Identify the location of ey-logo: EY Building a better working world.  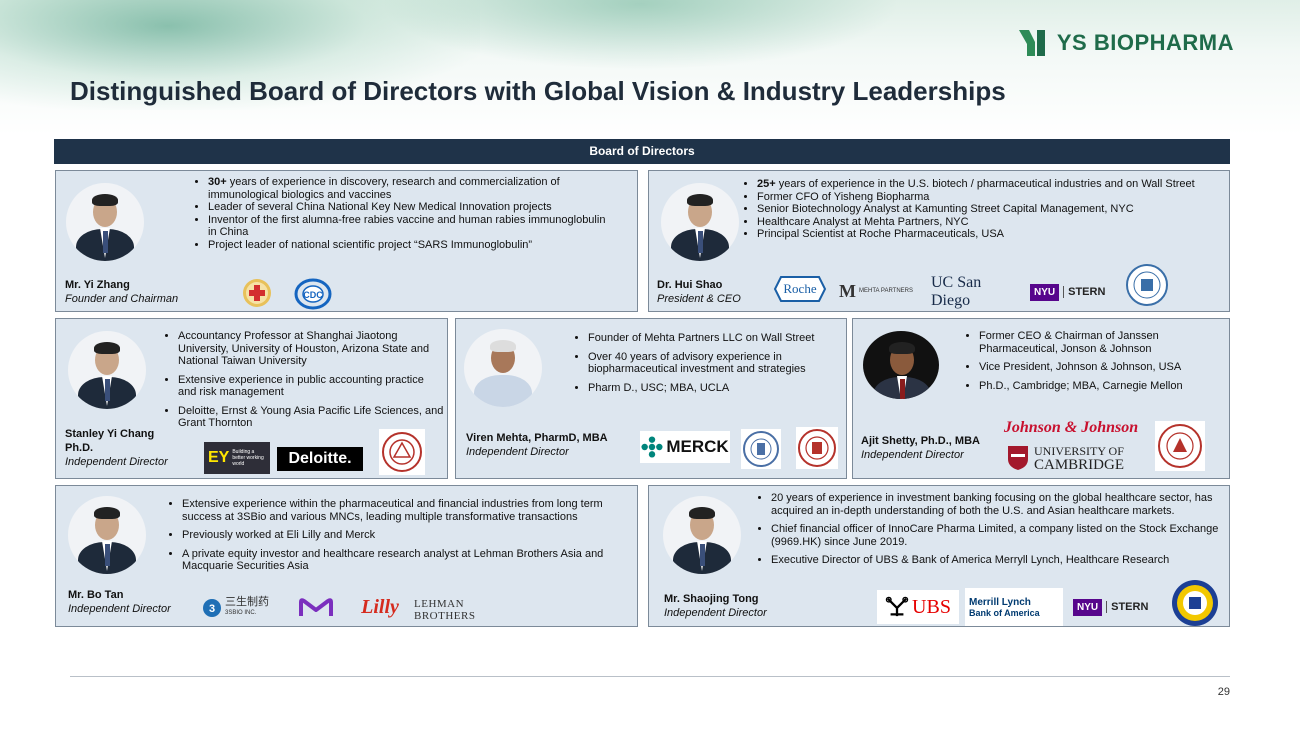
(237, 458).